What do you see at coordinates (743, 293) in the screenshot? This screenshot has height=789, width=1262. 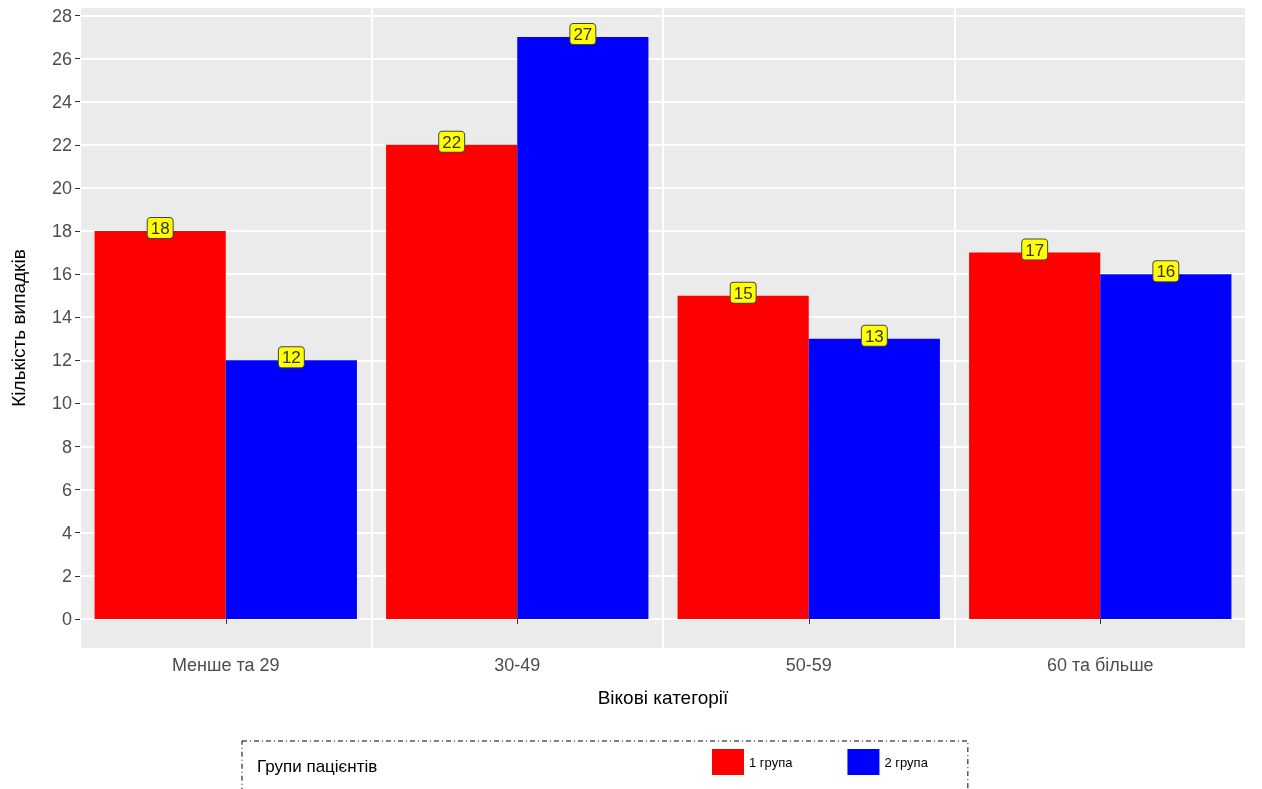 I see `data-label: 15` at bounding box center [743, 293].